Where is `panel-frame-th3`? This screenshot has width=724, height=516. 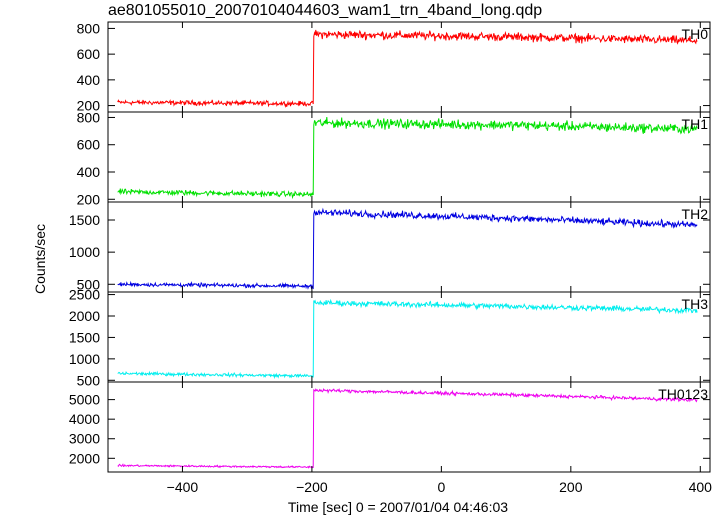
panel-frame-th3 is located at coordinates (409, 337).